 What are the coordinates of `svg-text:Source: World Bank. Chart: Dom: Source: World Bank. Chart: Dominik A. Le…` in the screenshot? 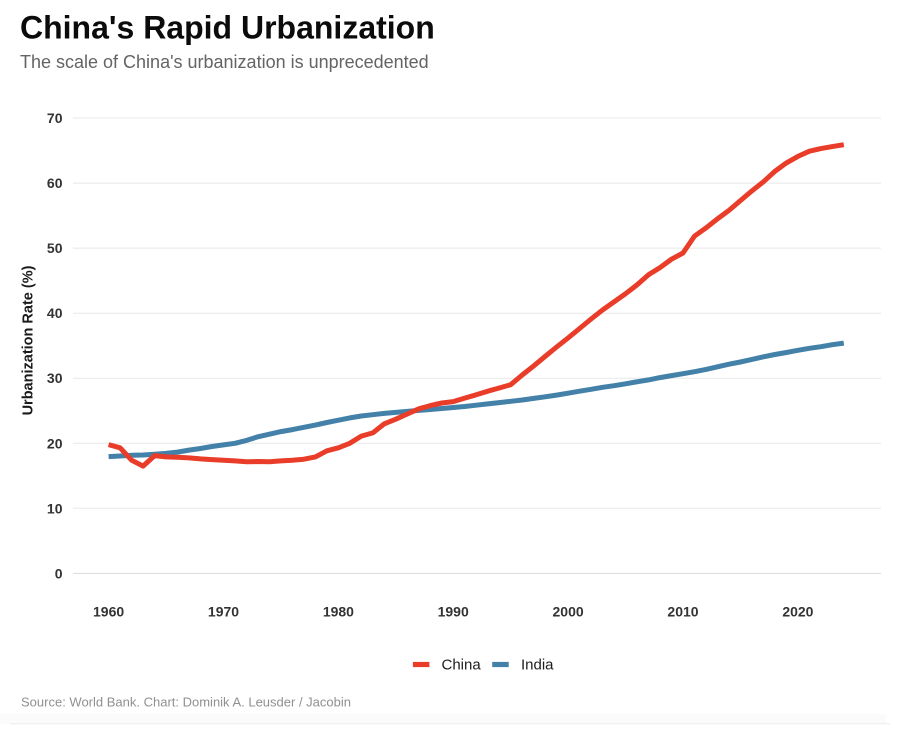 It's located at (186, 702).